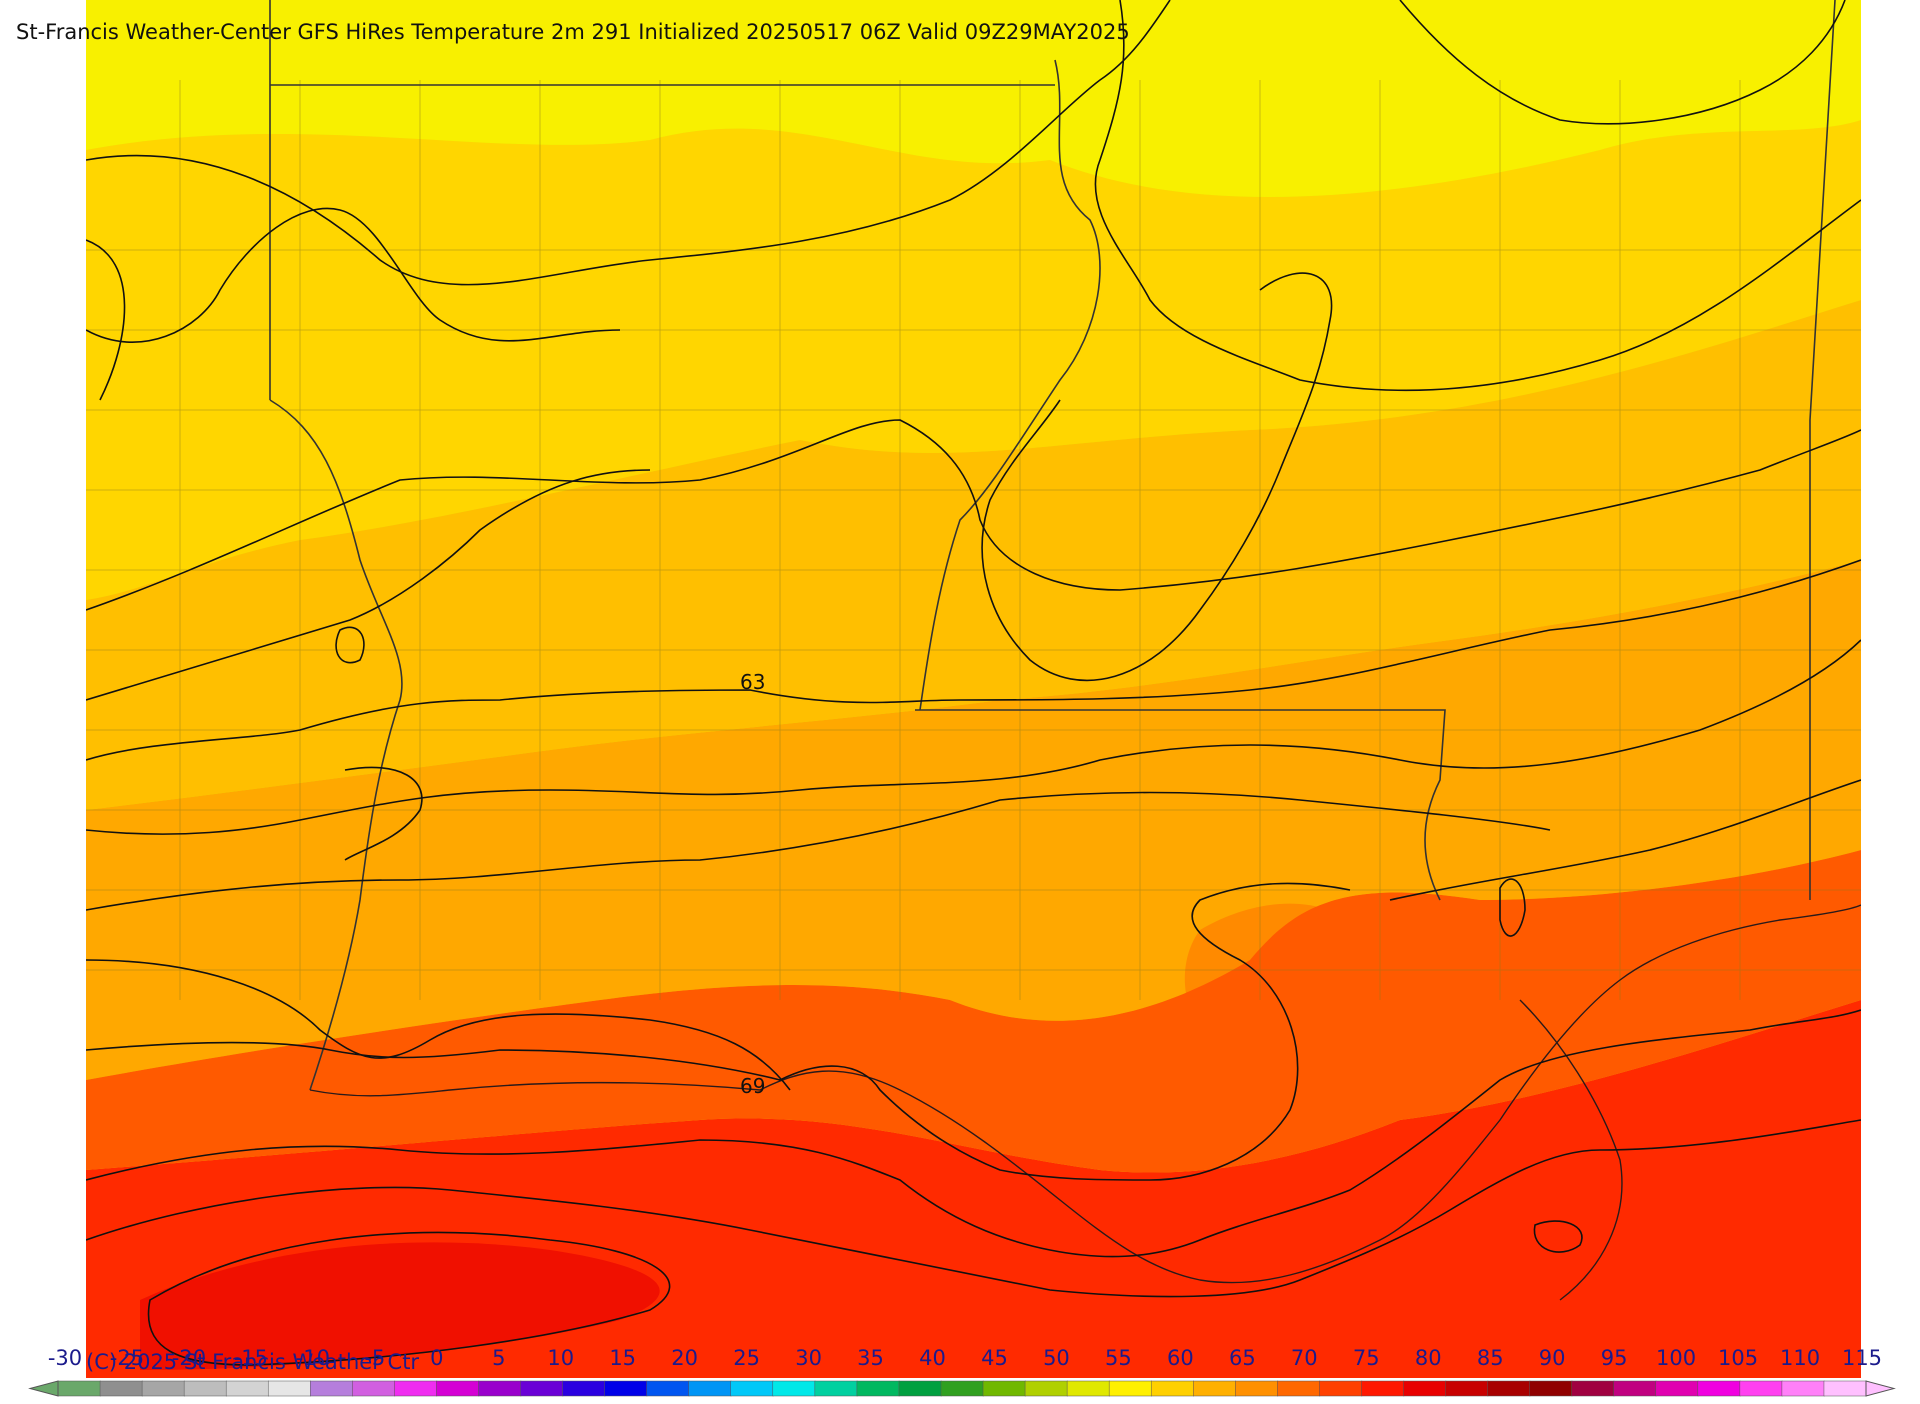 Image resolution: width=1920 pixels, height=1404 pixels. What do you see at coordinates (753, 1086) in the screenshot?
I see `contour-label-69: 69` at bounding box center [753, 1086].